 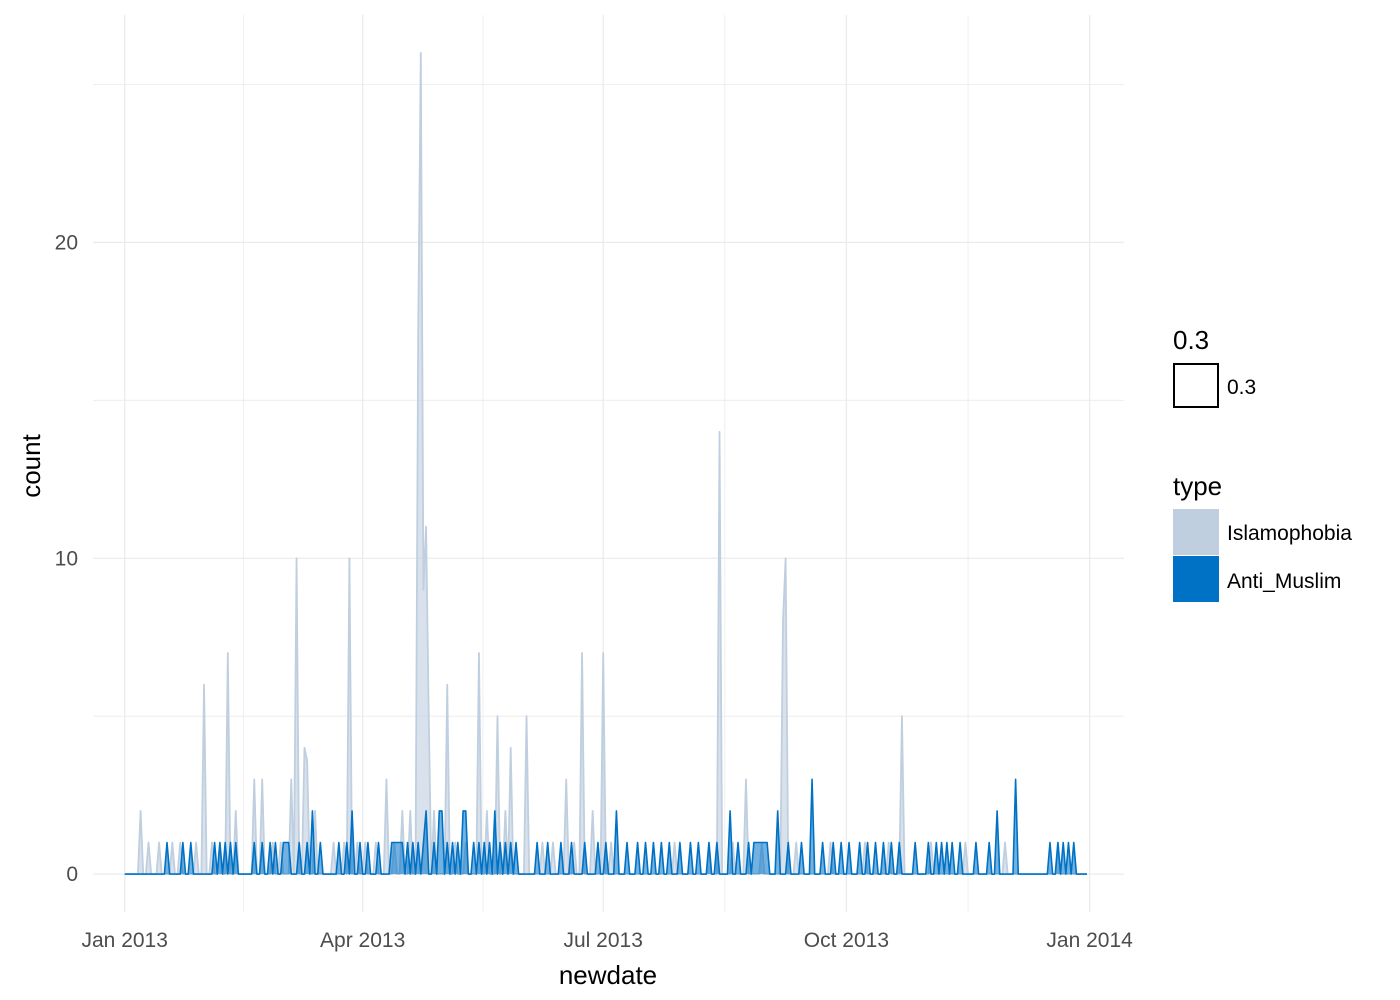 What do you see at coordinates (1196, 385) in the screenshot?
I see `alpha-legend-key` at bounding box center [1196, 385].